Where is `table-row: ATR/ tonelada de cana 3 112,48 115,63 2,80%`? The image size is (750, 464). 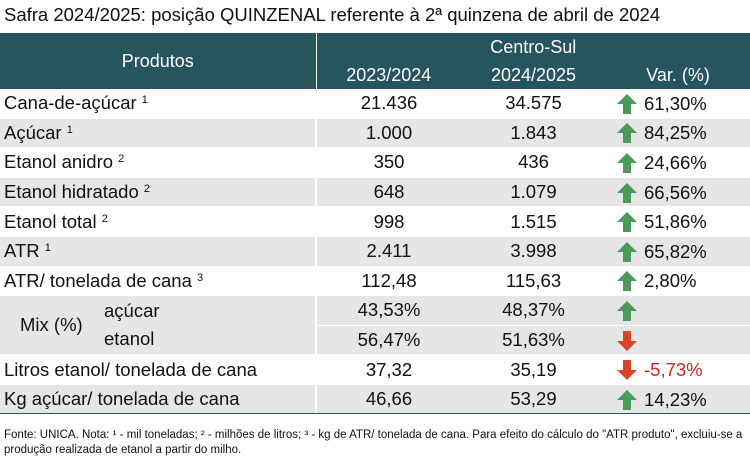 table-row: ATR/ tonelada de cana 3 112,48 115,63 2,80% is located at coordinates (375, 281).